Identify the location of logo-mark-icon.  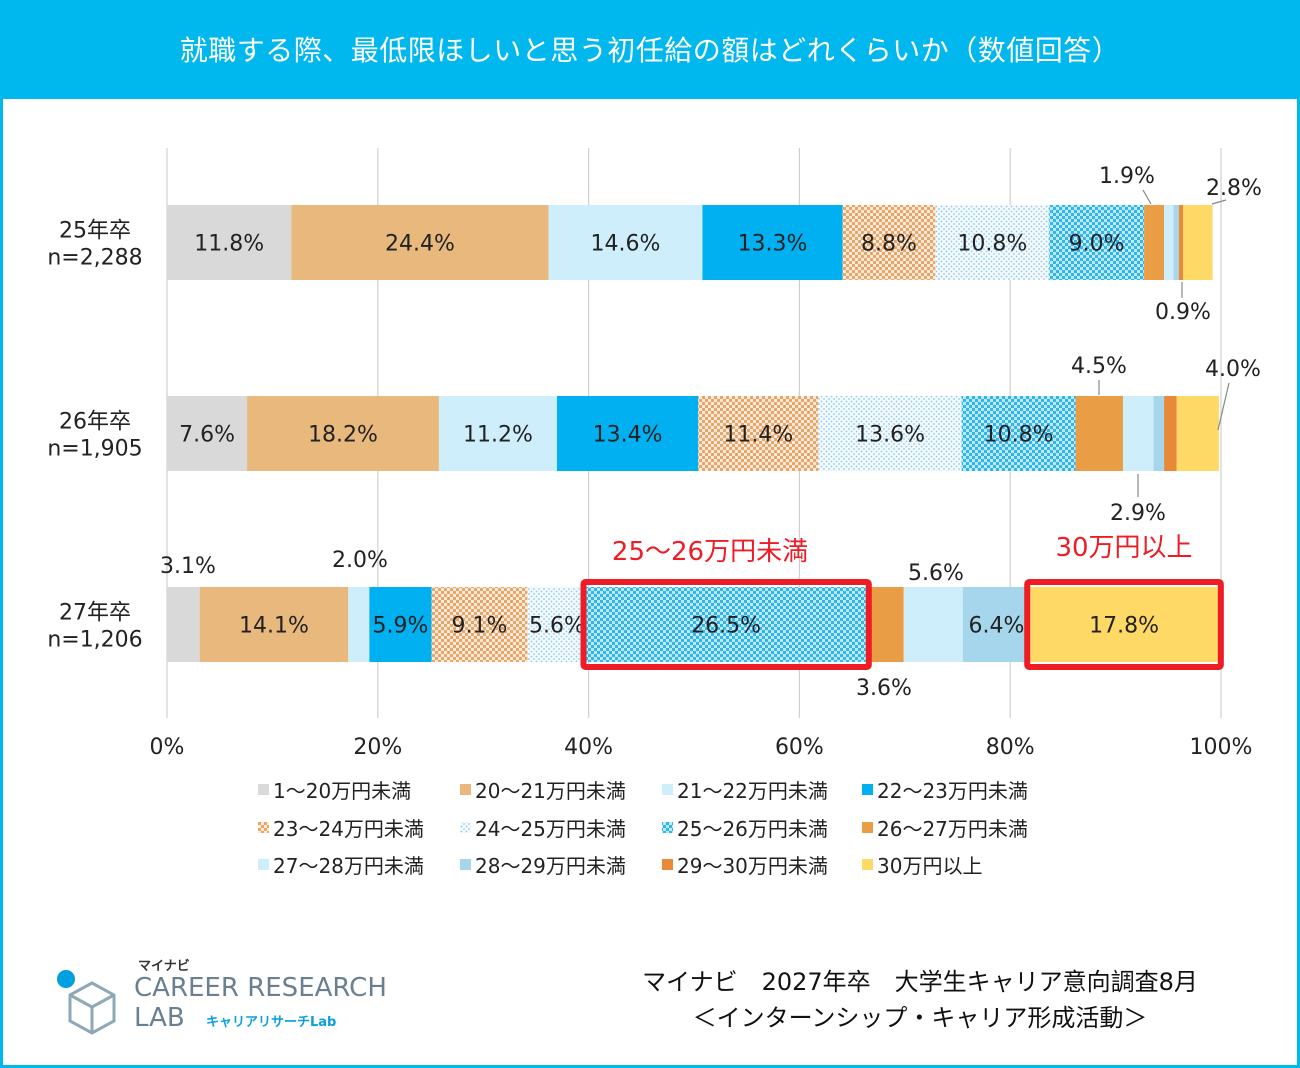
(86, 1002).